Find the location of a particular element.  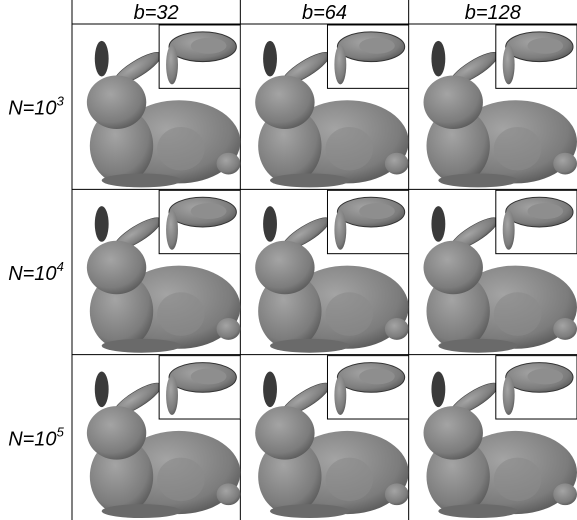

column-label: b=128 is located at coordinates (493, 13).